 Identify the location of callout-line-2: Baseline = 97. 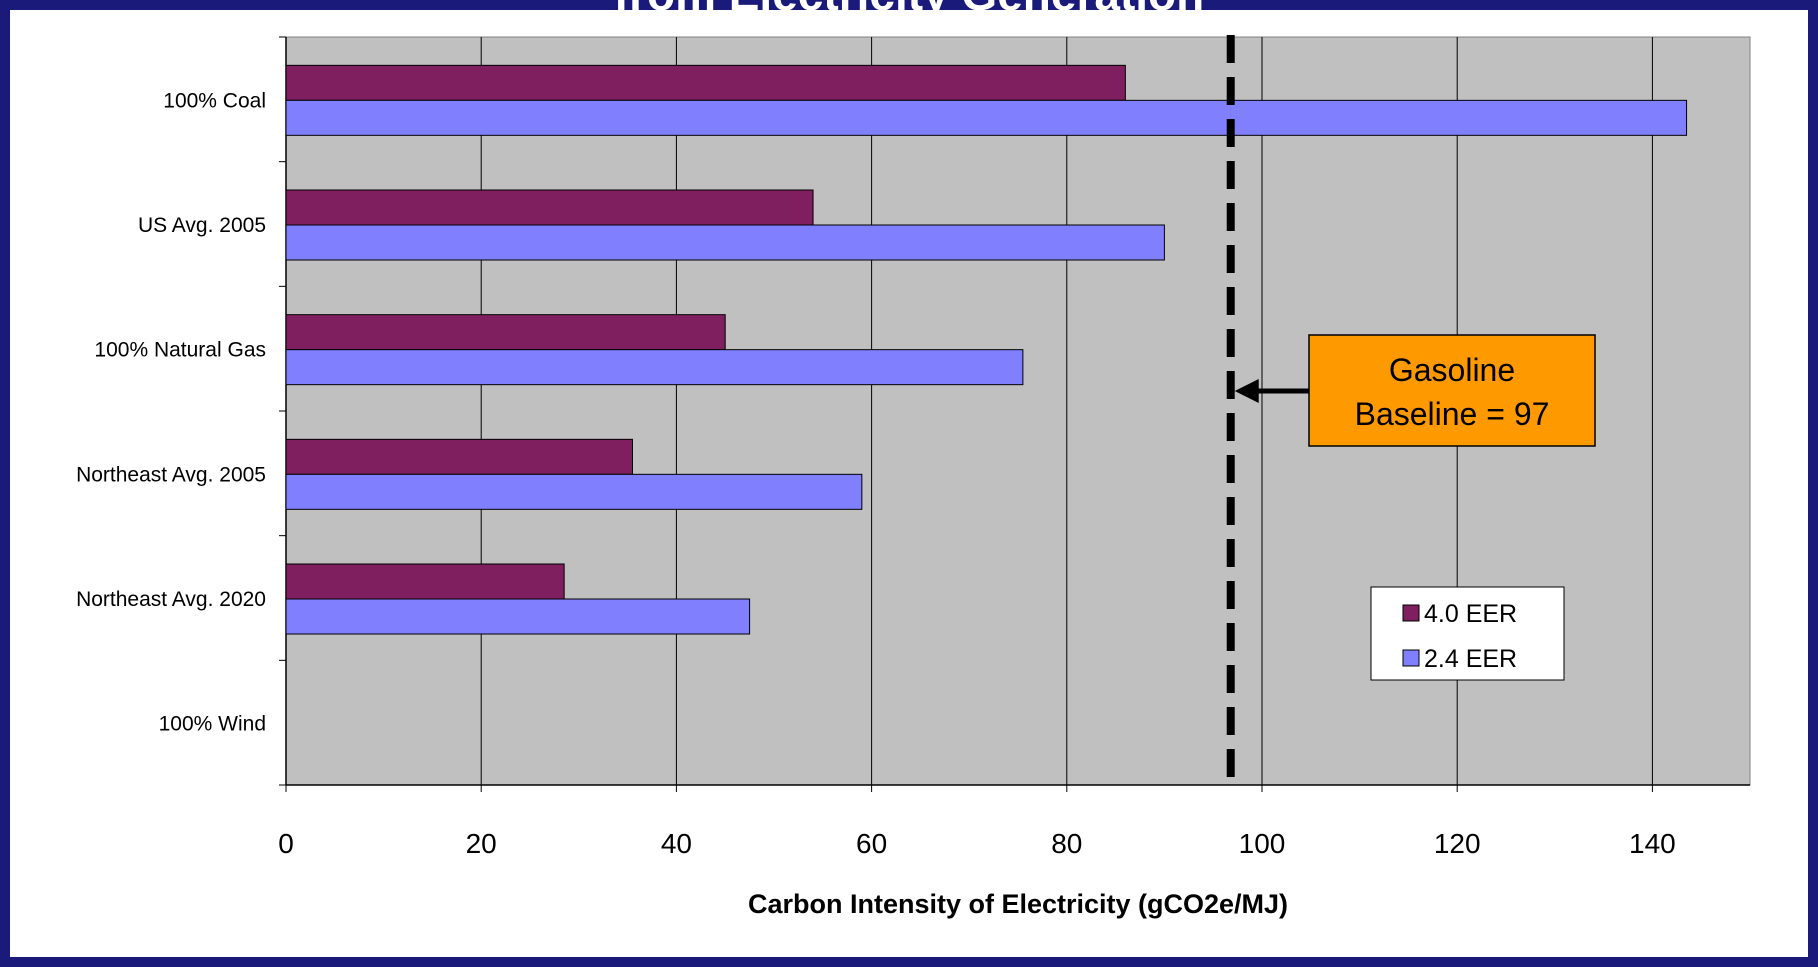
(1452, 414).